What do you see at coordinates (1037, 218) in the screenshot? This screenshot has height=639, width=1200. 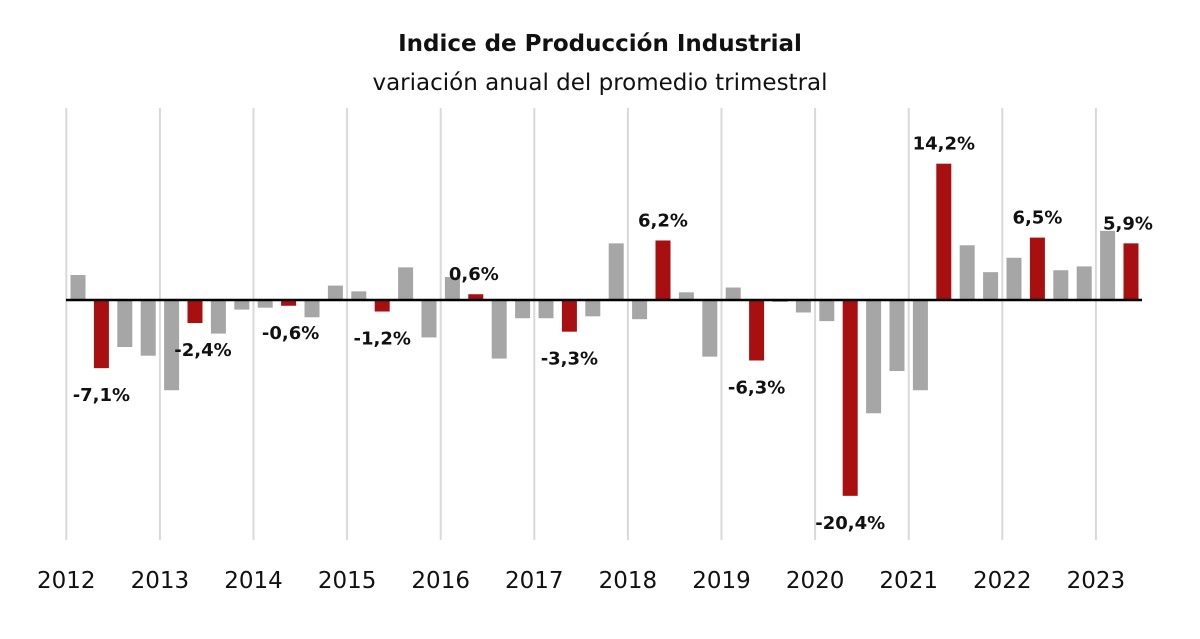 I see `data-label: 6,5%` at bounding box center [1037, 218].